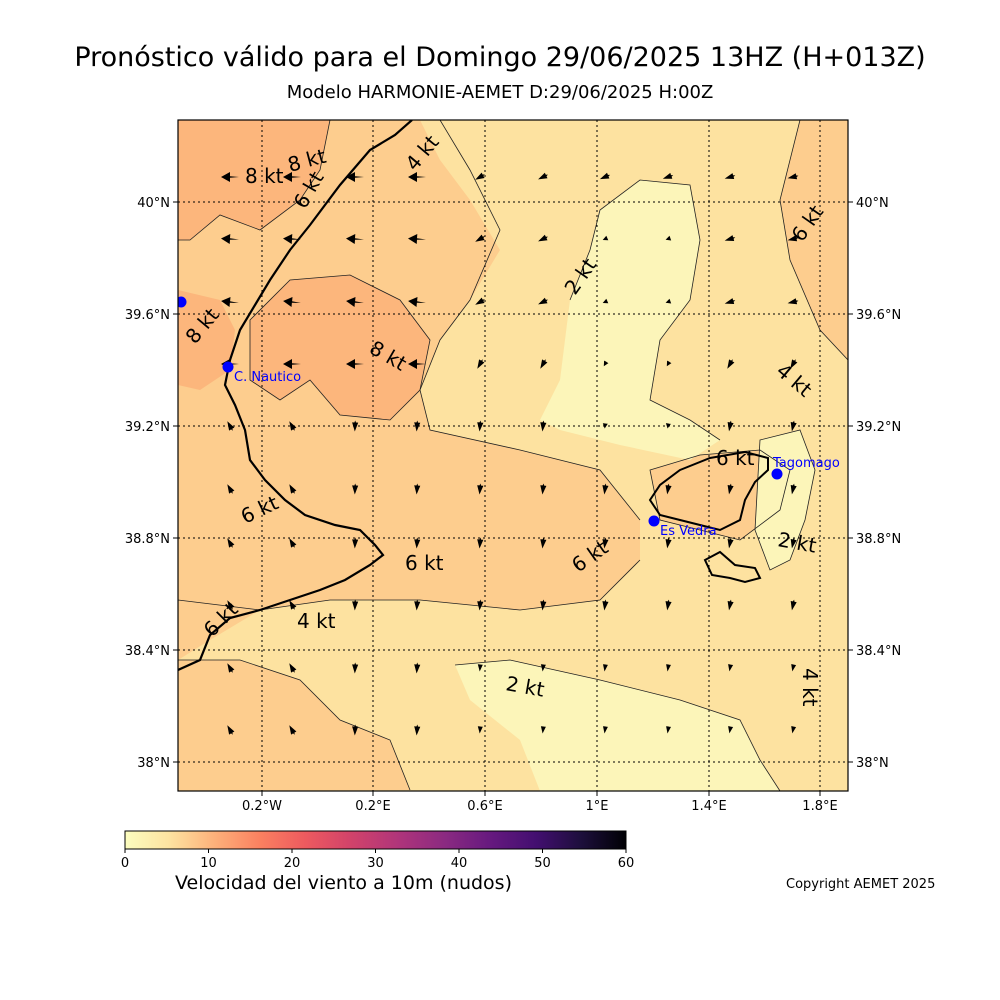 This screenshot has width=1000, height=1000. I want to click on lat-label: 39.6°N, so click(147, 315).